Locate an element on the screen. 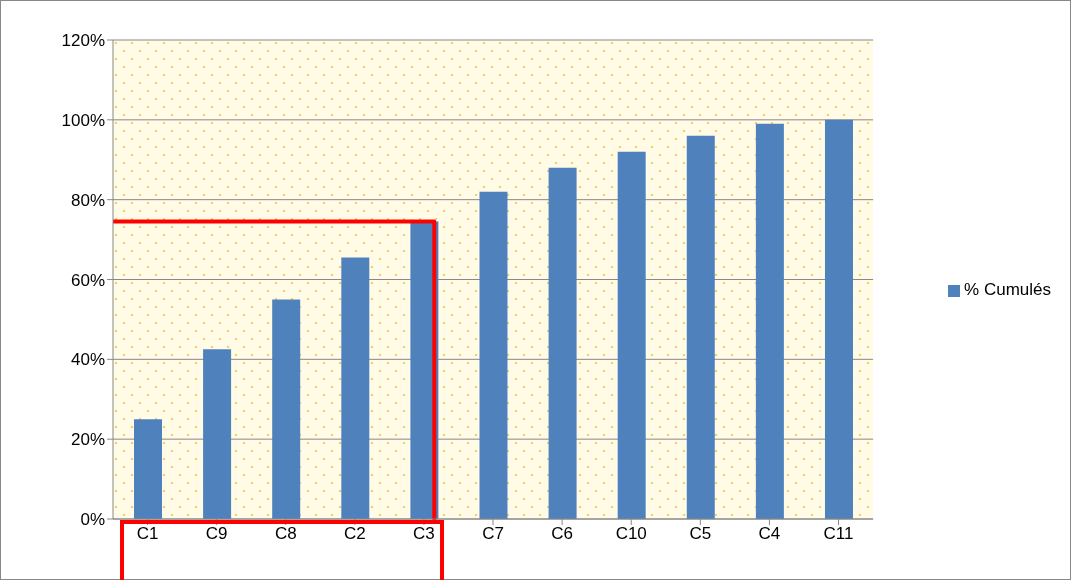  y-tick-label: 0% is located at coordinates (92, 520).